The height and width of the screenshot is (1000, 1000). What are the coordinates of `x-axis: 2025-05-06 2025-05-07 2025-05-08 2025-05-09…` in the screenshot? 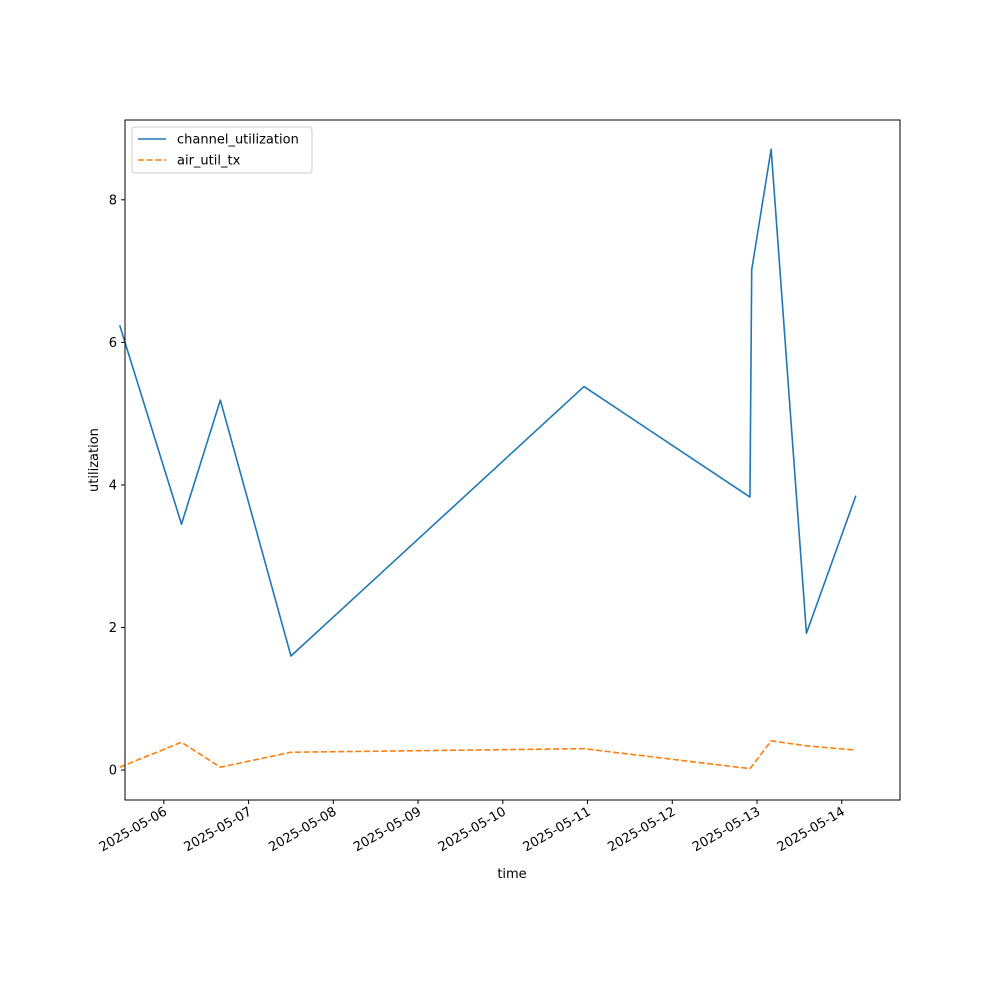 It's located at (472, 827).